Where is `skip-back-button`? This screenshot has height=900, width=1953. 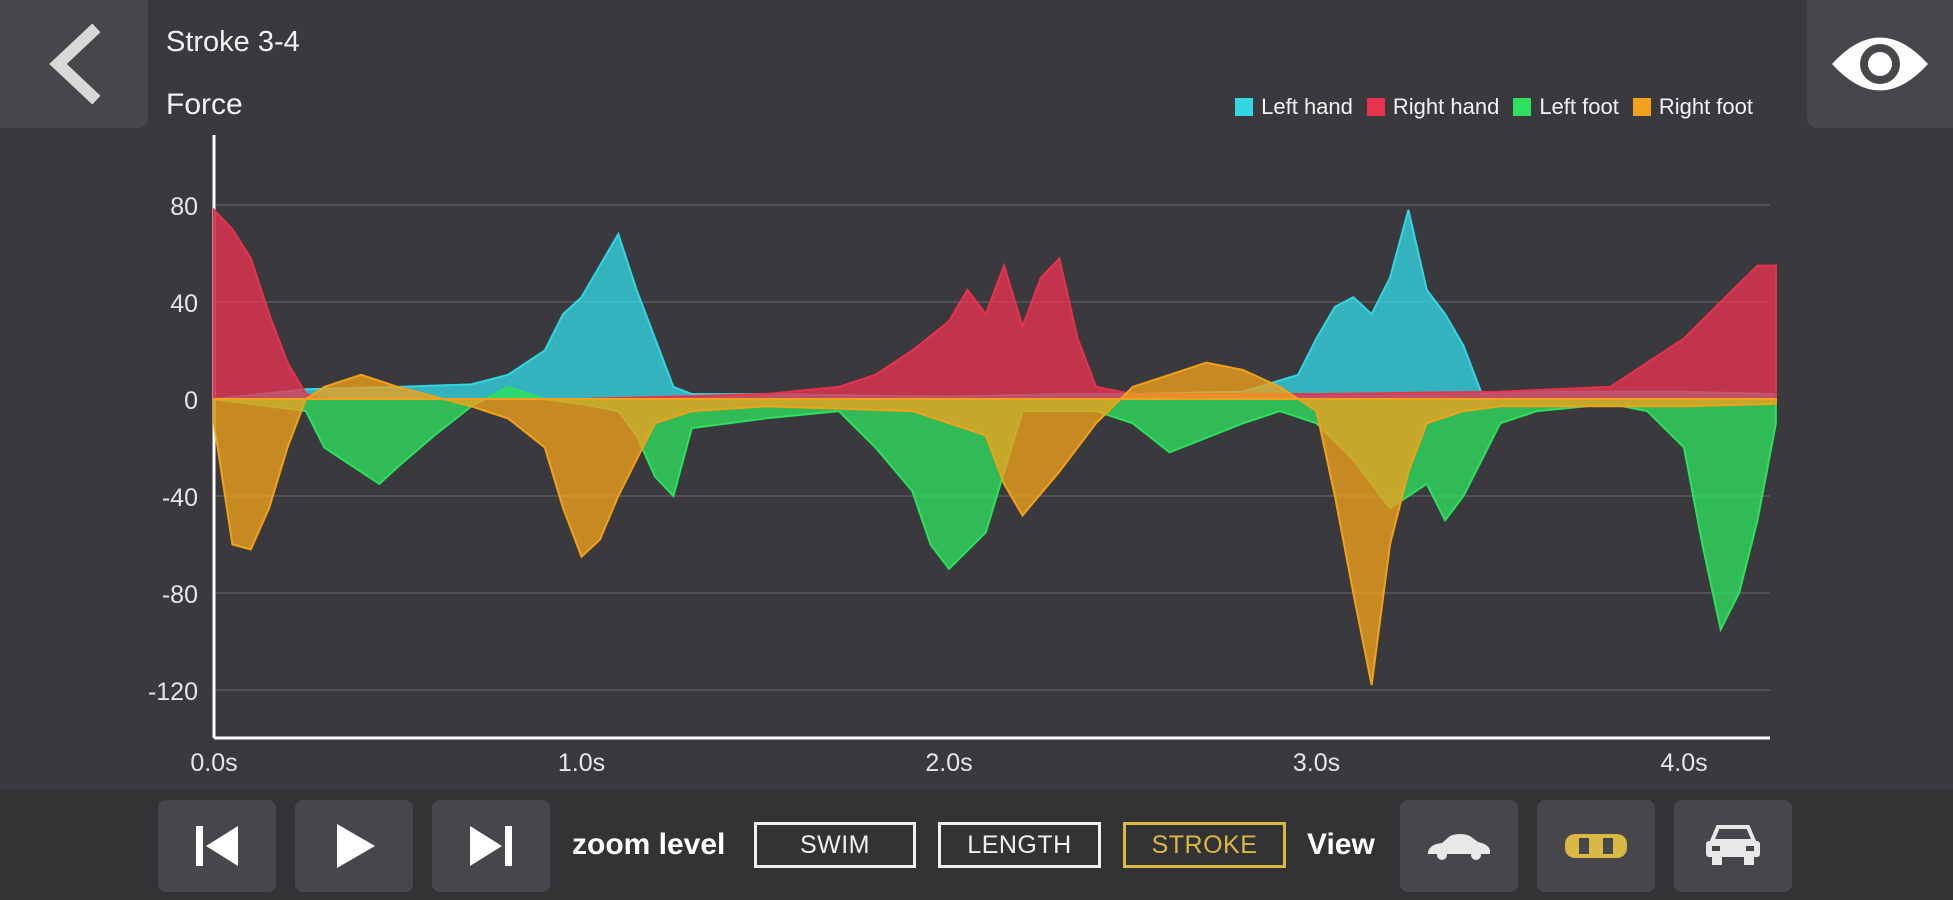
skip-back-button is located at coordinates (217, 846).